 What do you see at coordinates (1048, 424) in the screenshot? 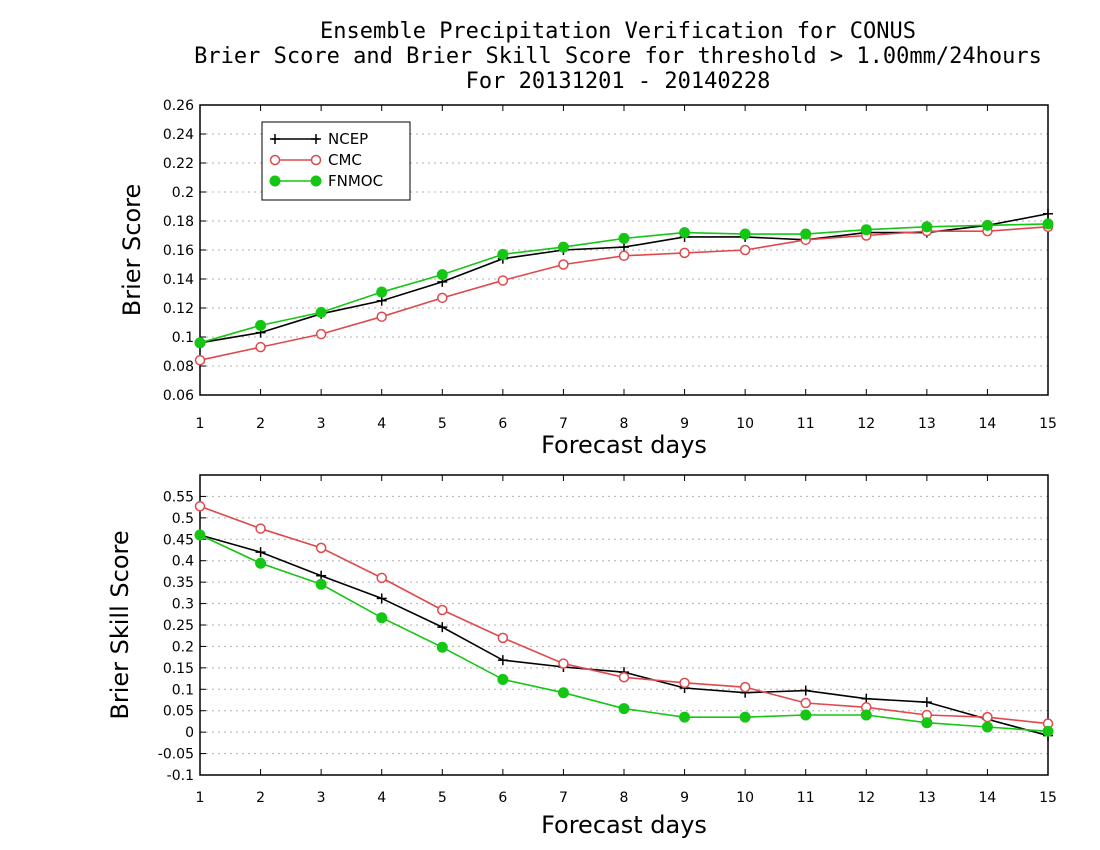
I see `x-tick-label: 15` at bounding box center [1048, 424].